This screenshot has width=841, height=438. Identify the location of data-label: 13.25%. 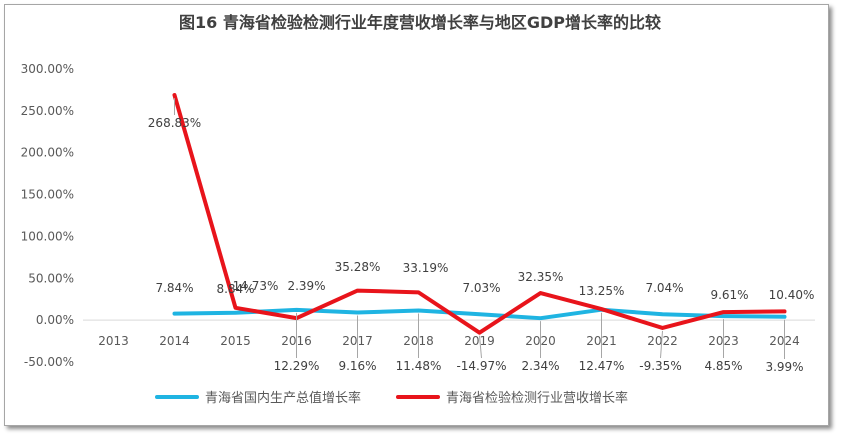
(602, 291).